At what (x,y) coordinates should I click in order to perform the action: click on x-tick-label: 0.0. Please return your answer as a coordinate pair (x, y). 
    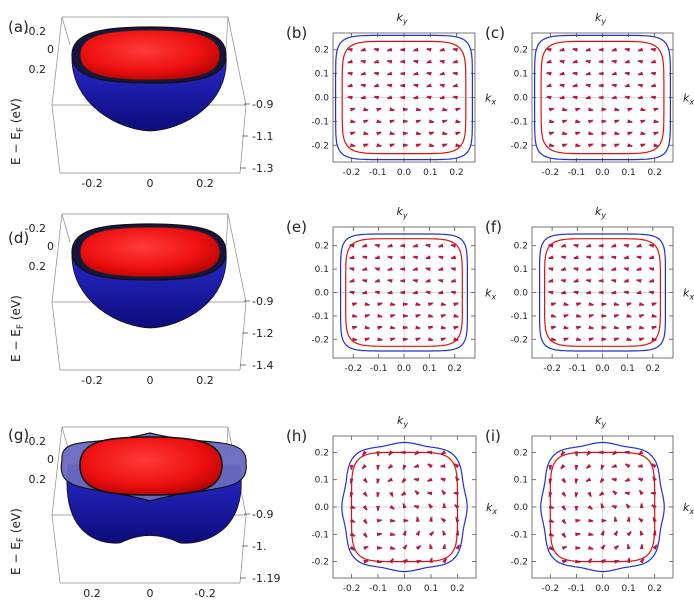
    Looking at the image, I should click on (404, 369).